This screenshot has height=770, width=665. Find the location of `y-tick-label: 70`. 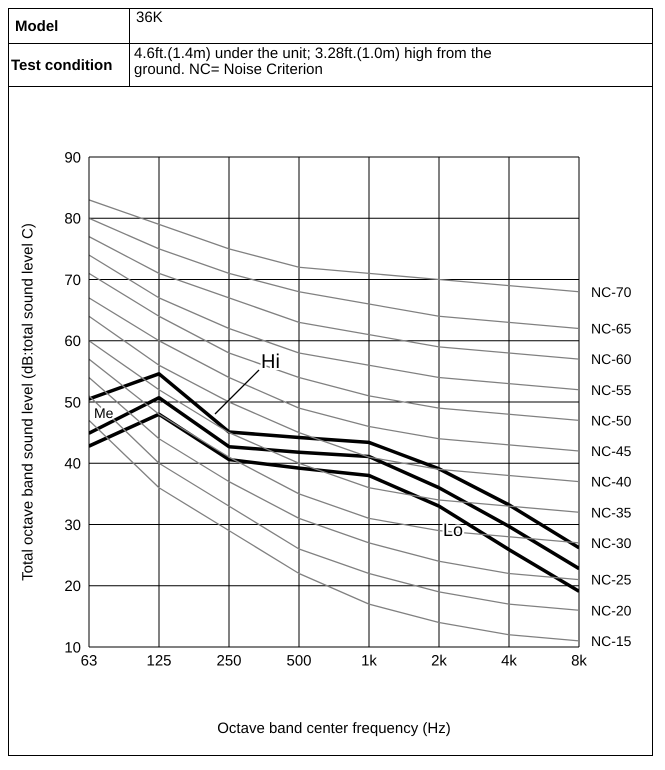

y-tick-label: 70 is located at coordinates (72, 280).